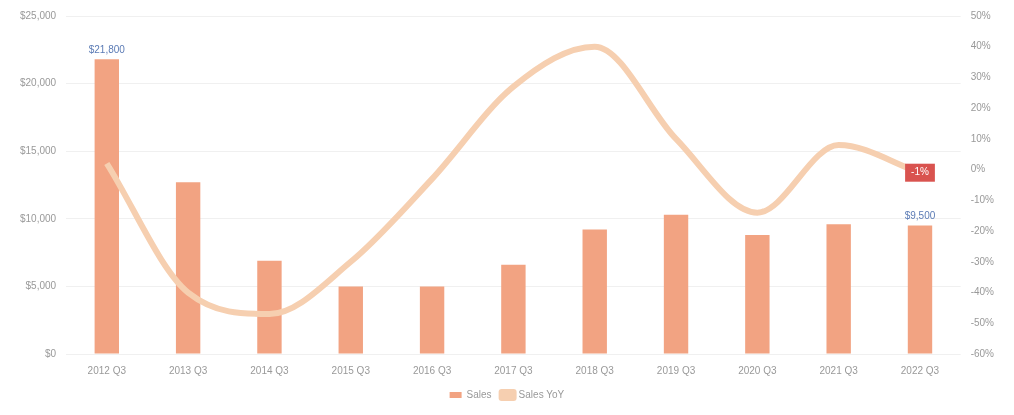 This screenshot has width=1014, height=415. I want to click on y-tick-label: $10,000, so click(38, 218).